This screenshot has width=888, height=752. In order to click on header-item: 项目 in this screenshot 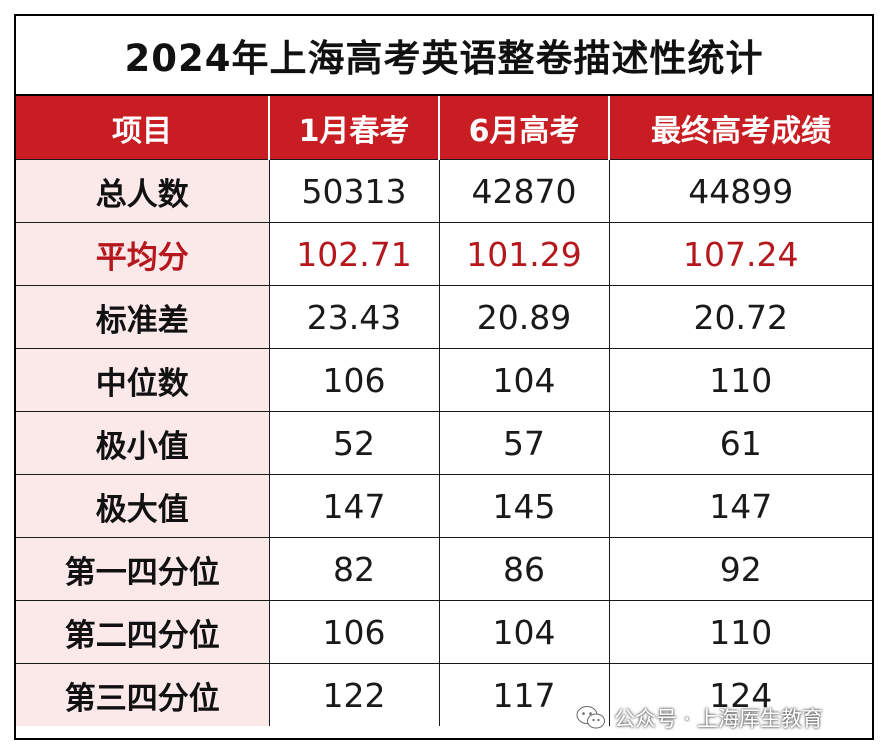, I will do `click(143, 128)`.